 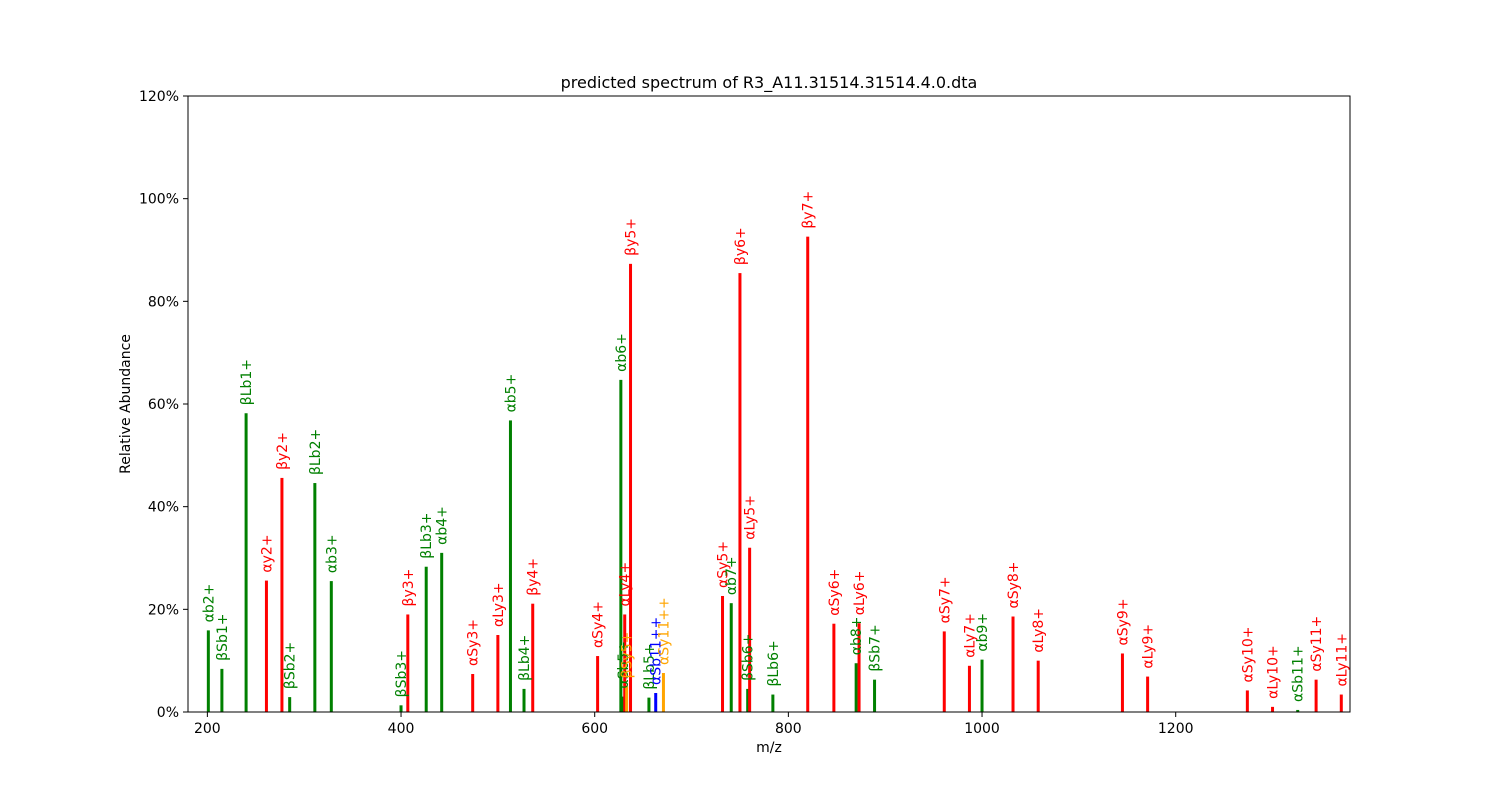 I want to click on peak-label: βSb6+, so click(x=749, y=657).